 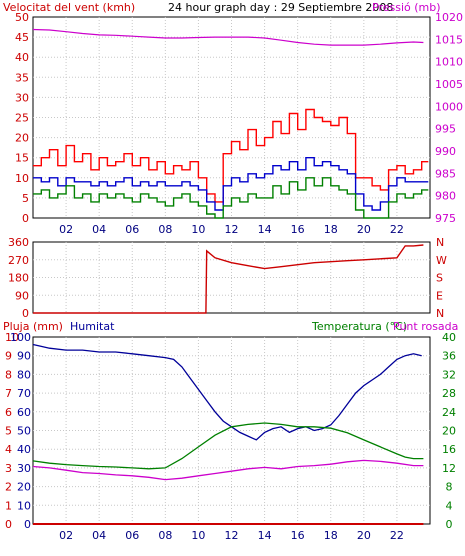 What do you see at coordinates (24, 487) in the screenshot?
I see `humidity-tick-label: 20` at bounding box center [24, 487].